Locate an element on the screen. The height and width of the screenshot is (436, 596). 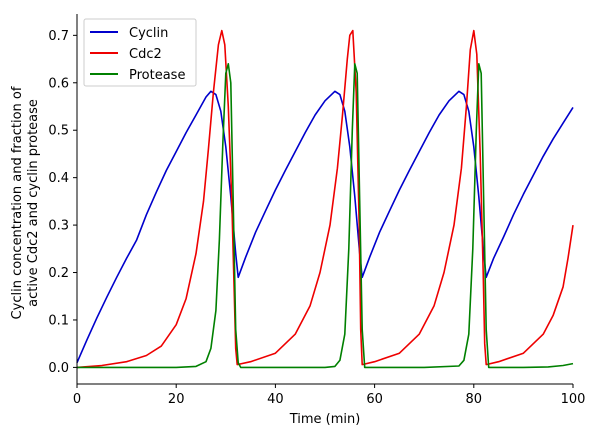
x-axis-label: Time (min) is located at coordinates (325, 419).